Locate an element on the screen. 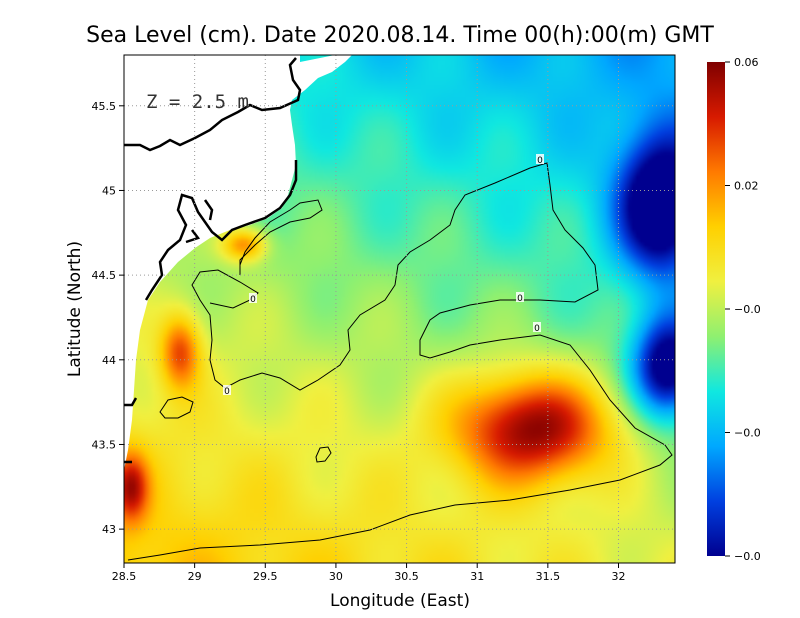  y-tick-label: 44 is located at coordinates (109, 360).